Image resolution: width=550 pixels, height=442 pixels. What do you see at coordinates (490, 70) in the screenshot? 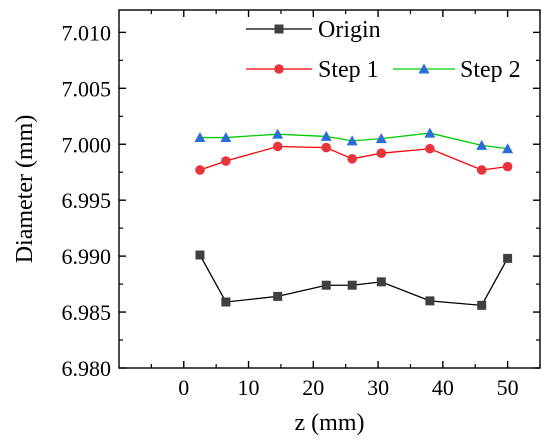
I see `legend-label-step-2: Step 2` at bounding box center [490, 70].